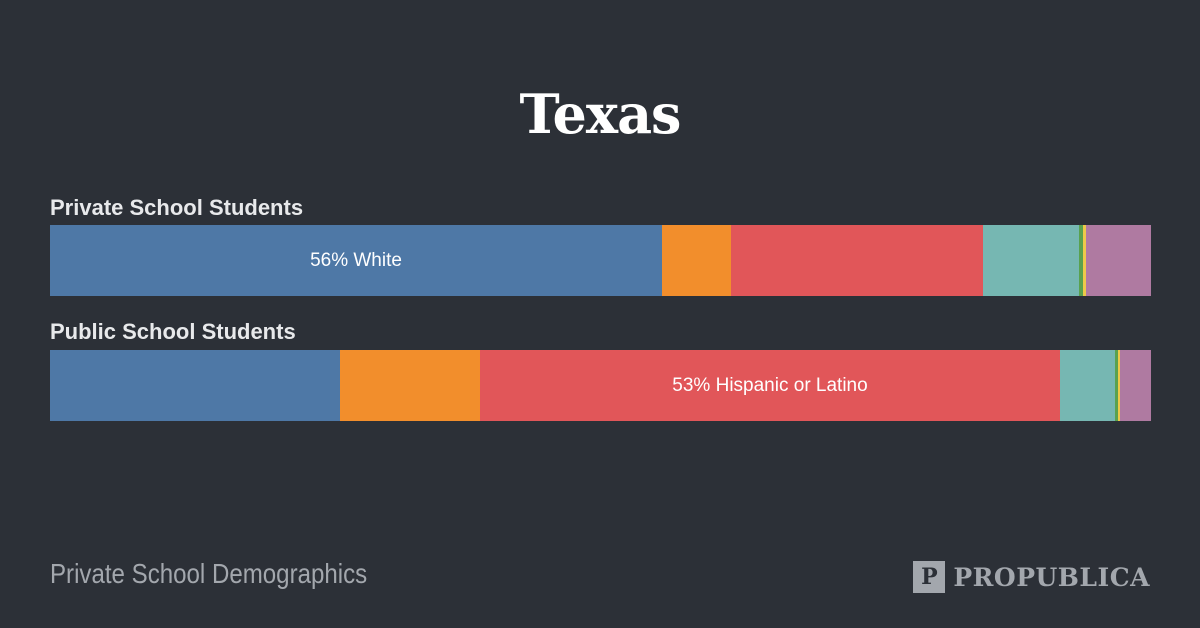  I want to click on propublica-logo-icon: P, so click(929, 577).